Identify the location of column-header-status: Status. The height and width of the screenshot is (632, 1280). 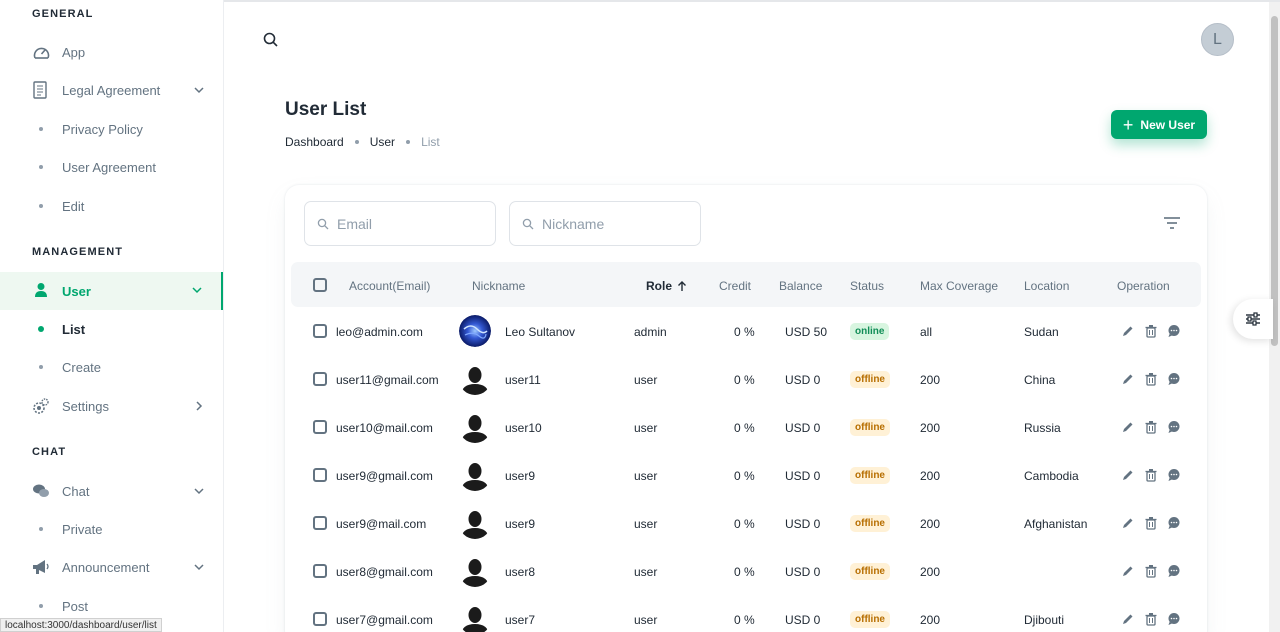
(867, 286).